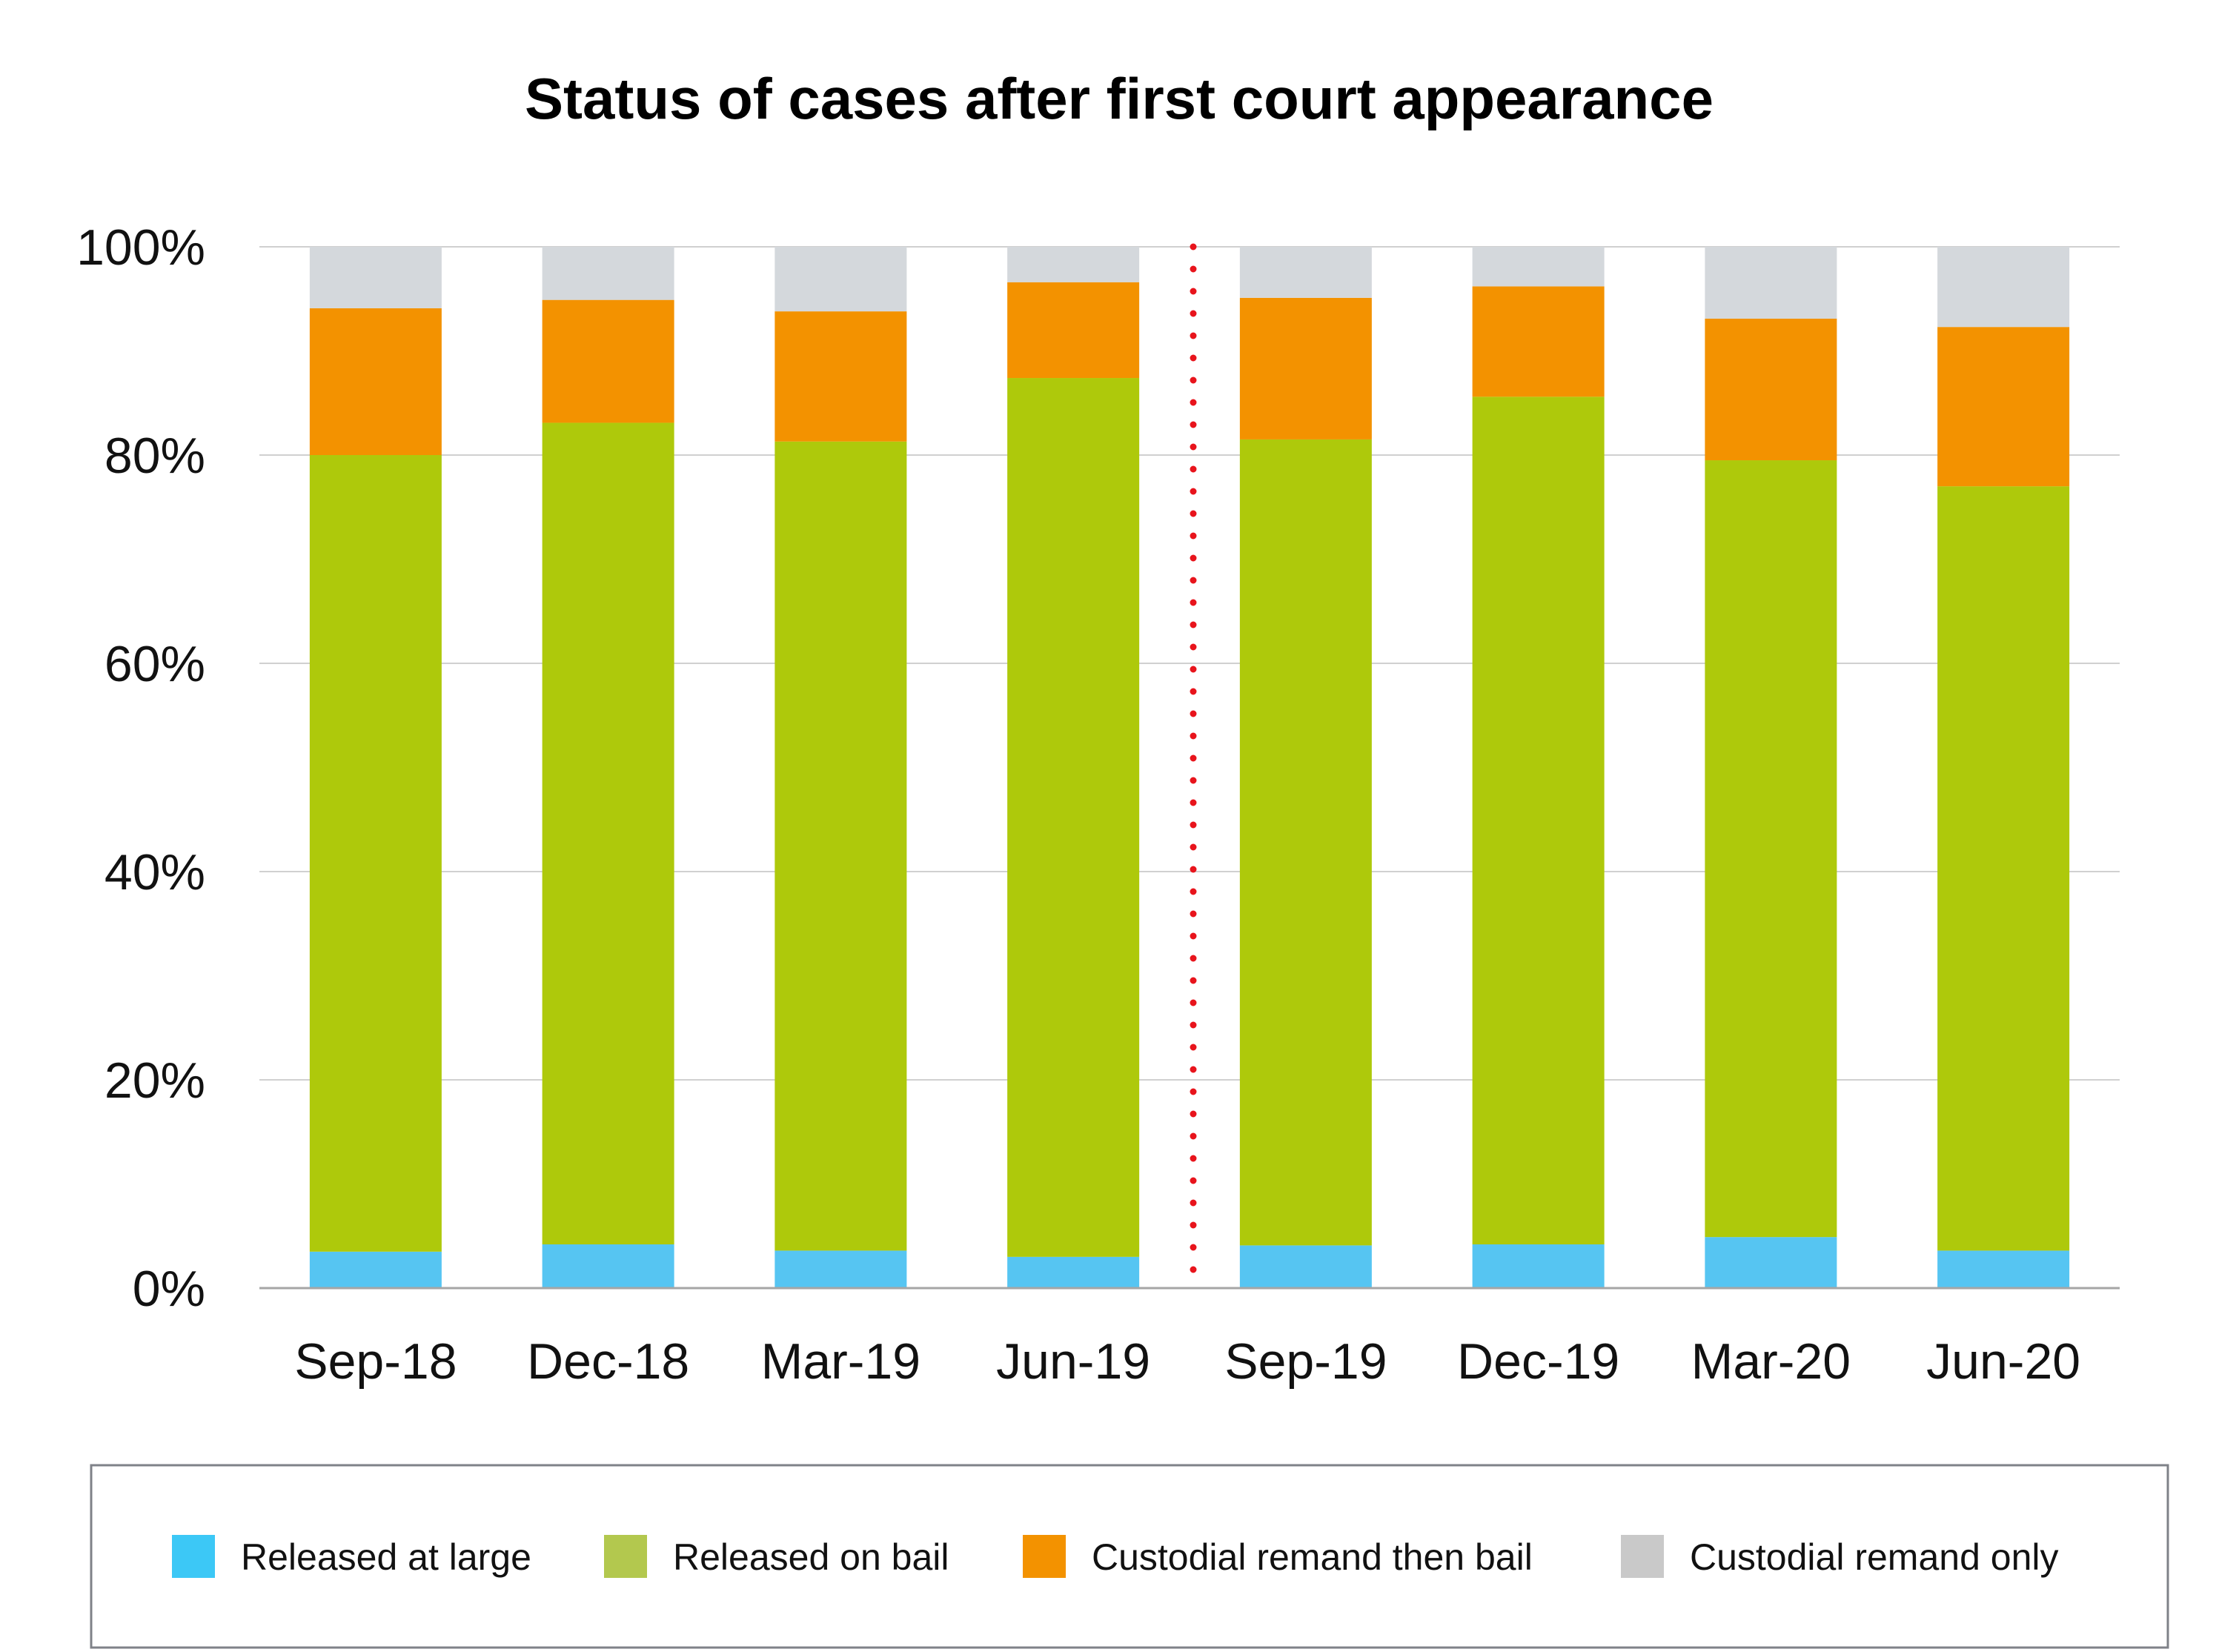 The height and width of the screenshot is (1652, 2239). I want to click on y-tick-label: 20%, so click(155, 1080).